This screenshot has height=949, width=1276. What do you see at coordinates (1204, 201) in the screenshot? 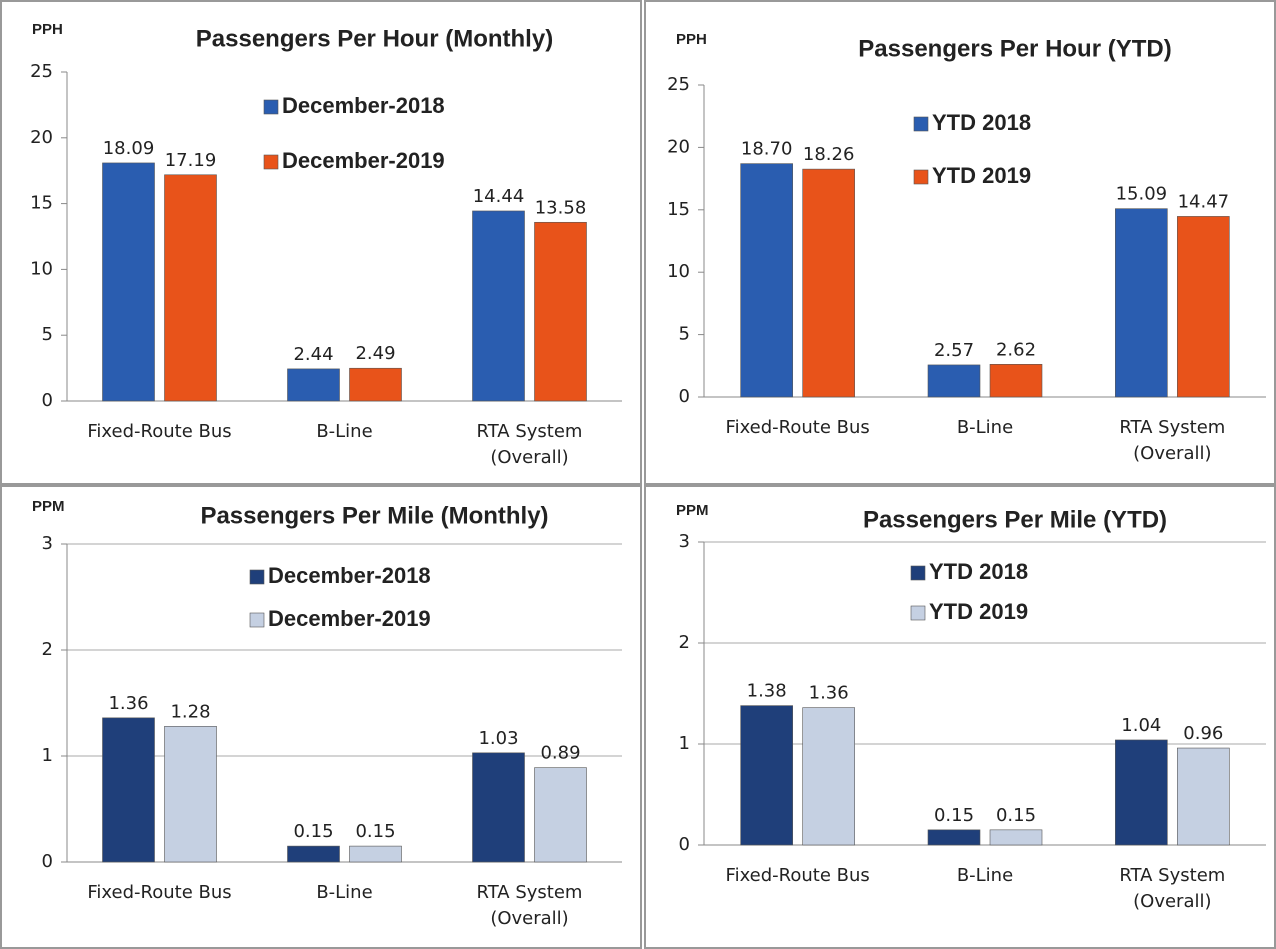
I see `data-label: 14.47` at bounding box center [1204, 201].